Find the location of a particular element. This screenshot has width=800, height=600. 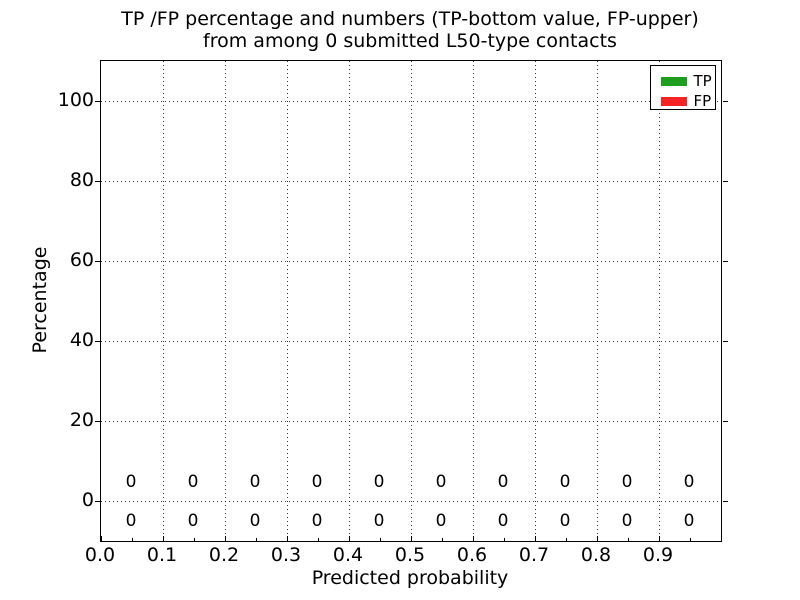

y-tick-label: 20 is located at coordinates (81, 420).